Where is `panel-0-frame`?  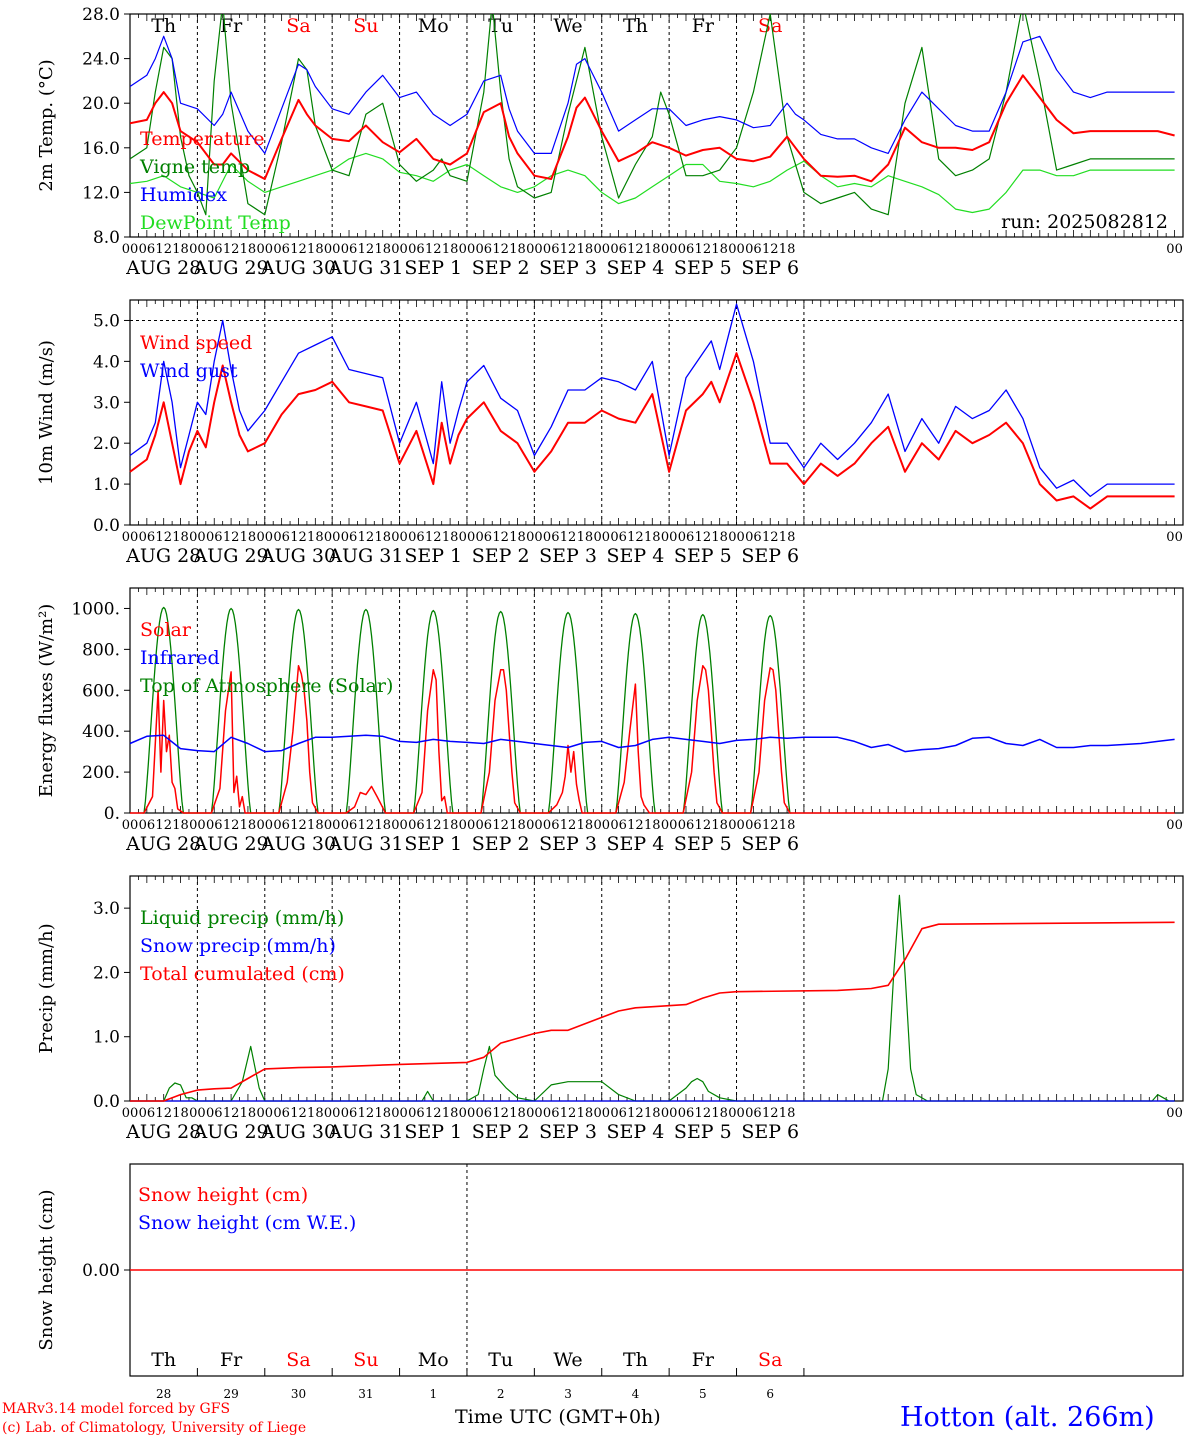 panel-0-frame is located at coordinates (656, 125).